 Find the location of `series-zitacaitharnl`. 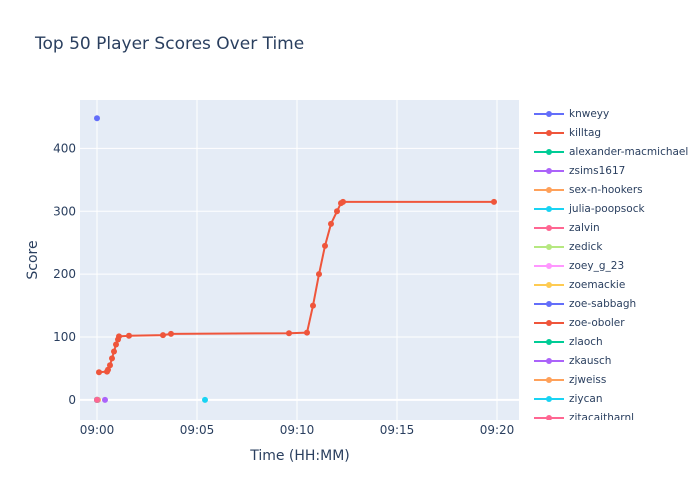

series-zitacaitharnl is located at coordinates (97, 399).